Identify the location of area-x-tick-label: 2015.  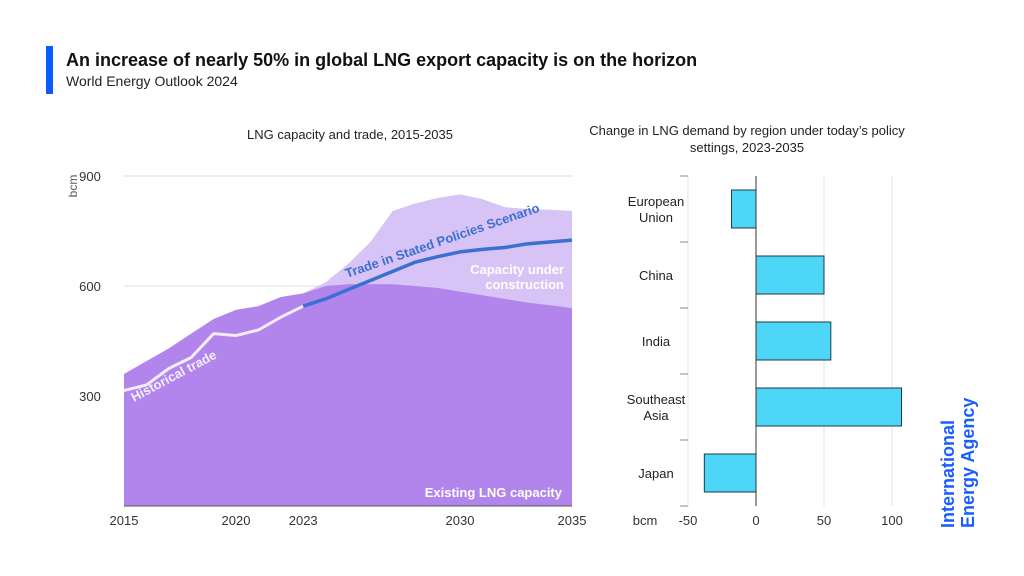
(124, 520).